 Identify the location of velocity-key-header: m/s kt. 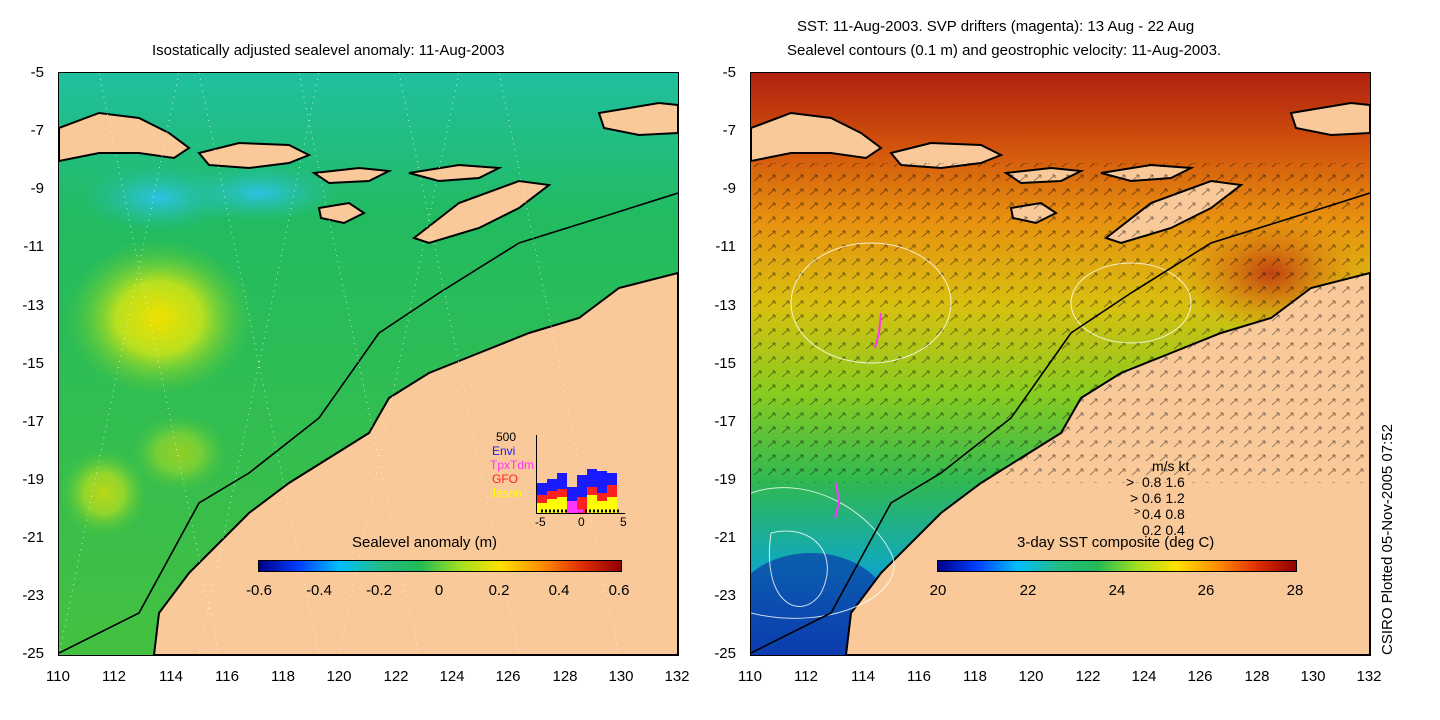
(1171, 466).